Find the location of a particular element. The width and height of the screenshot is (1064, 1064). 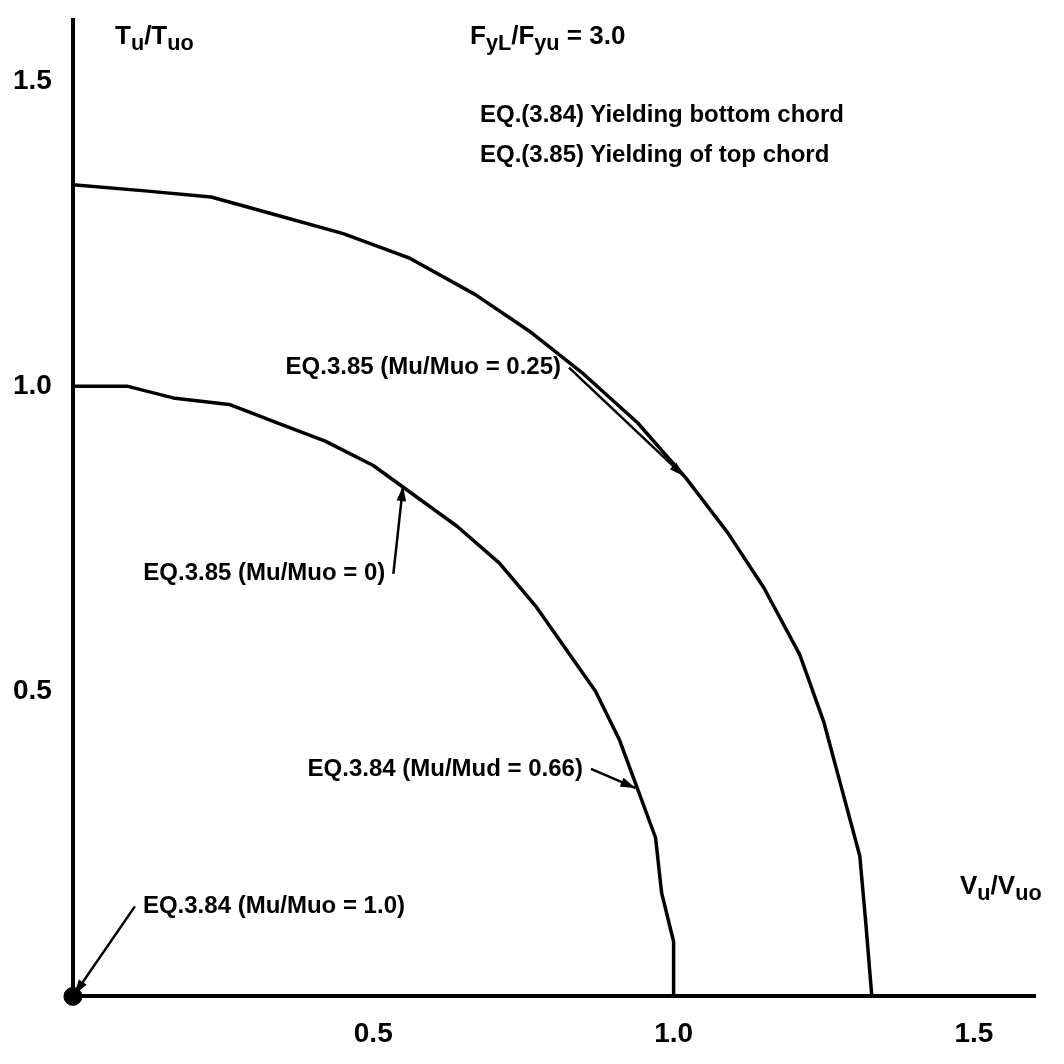

y-tick-label: 0.5 is located at coordinates (32, 689).